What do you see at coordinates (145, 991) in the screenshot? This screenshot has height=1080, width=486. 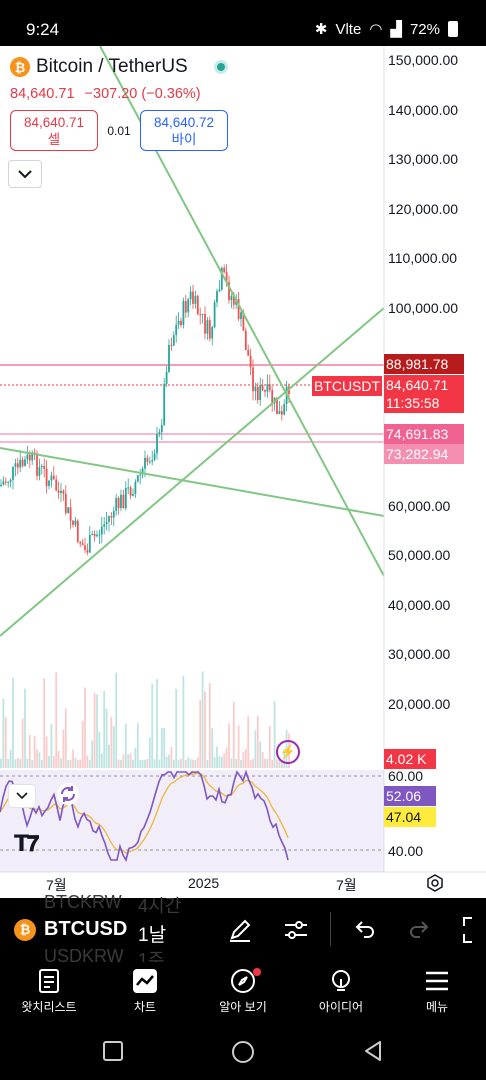 I see `nav-chart: 차트` at bounding box center [145, 991].